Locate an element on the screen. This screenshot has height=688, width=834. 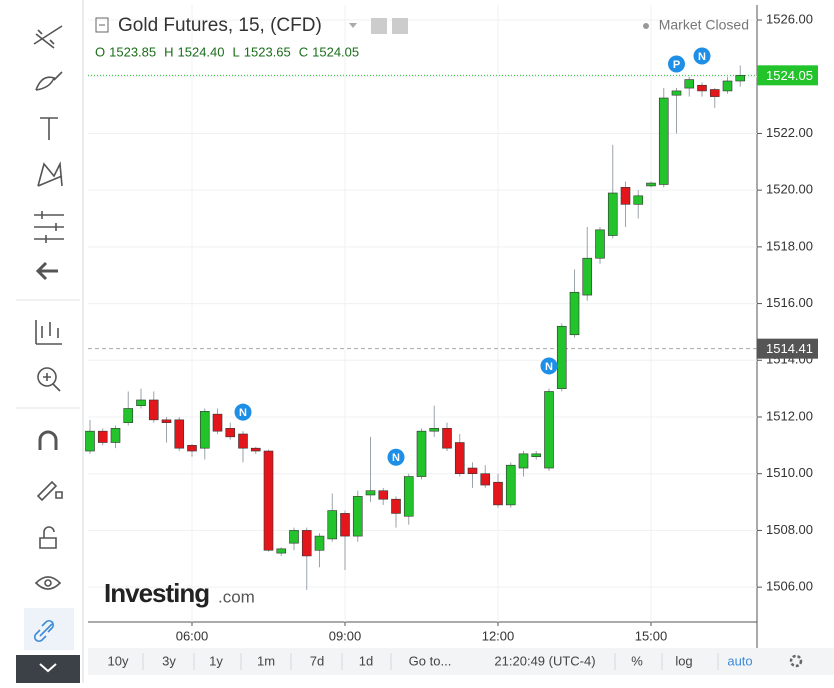
ohlc-header: O 1523.85 H 1524.40 L 1523.65 C 1524.05 is located at coordinates (227, 51).